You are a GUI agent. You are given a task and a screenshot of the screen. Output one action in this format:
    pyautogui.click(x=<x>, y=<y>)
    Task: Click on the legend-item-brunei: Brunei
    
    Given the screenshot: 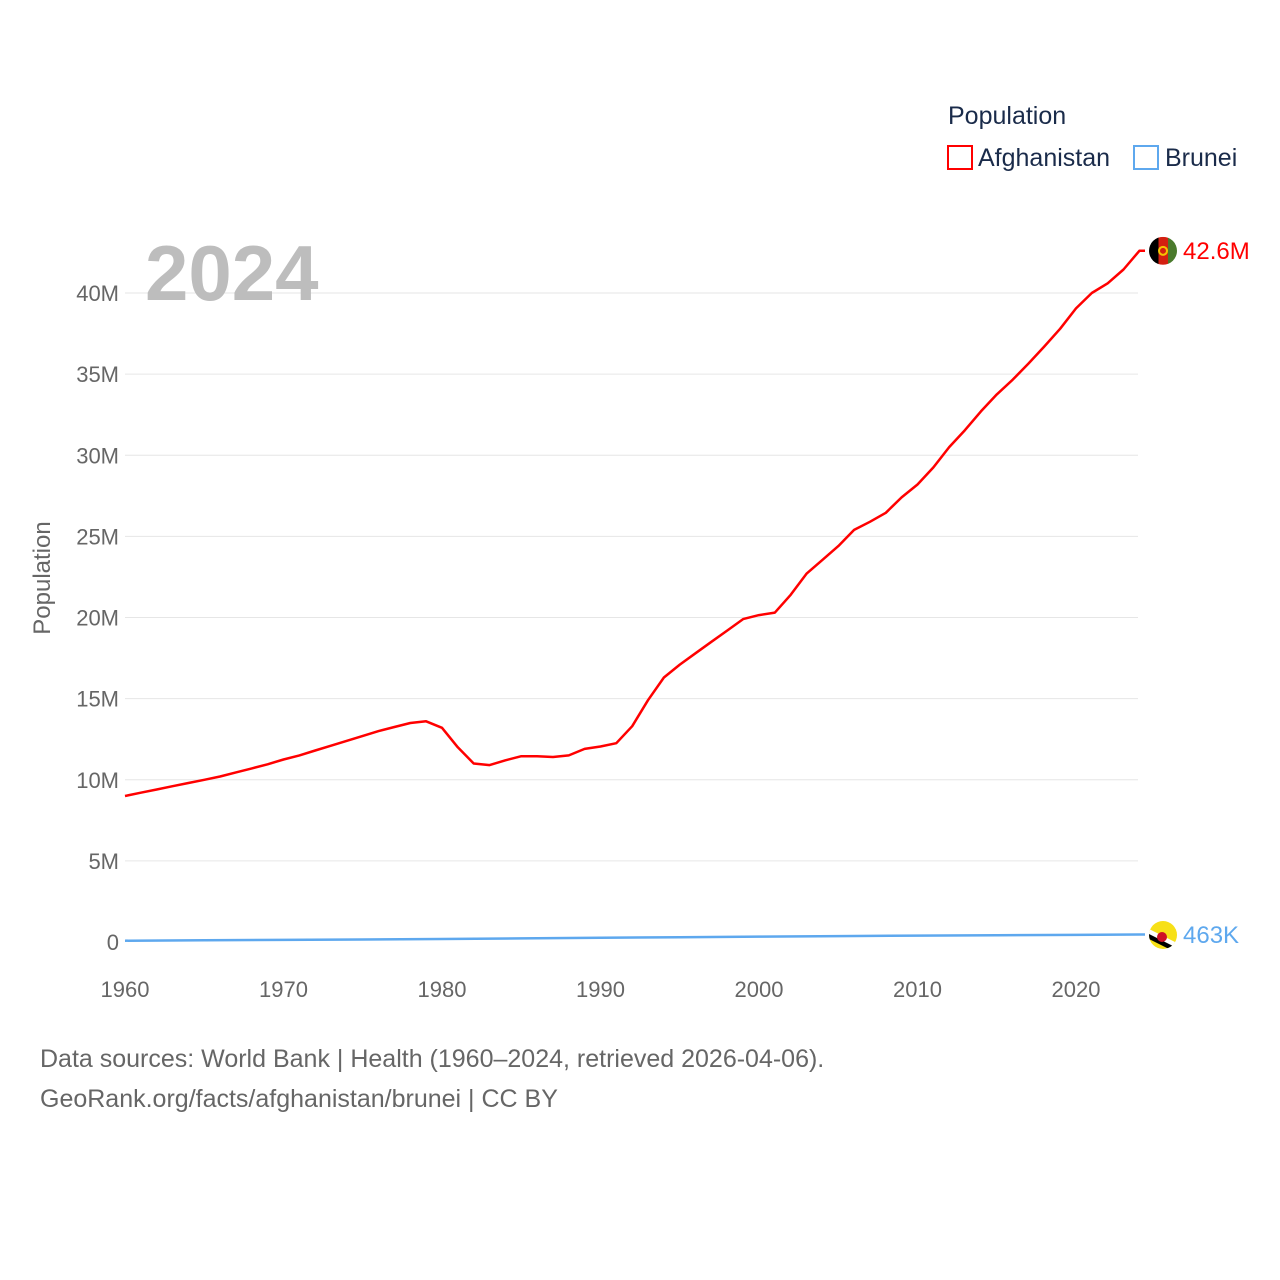 What is the action you would take?
    pyautogui.click(x=1185, y=158)
    